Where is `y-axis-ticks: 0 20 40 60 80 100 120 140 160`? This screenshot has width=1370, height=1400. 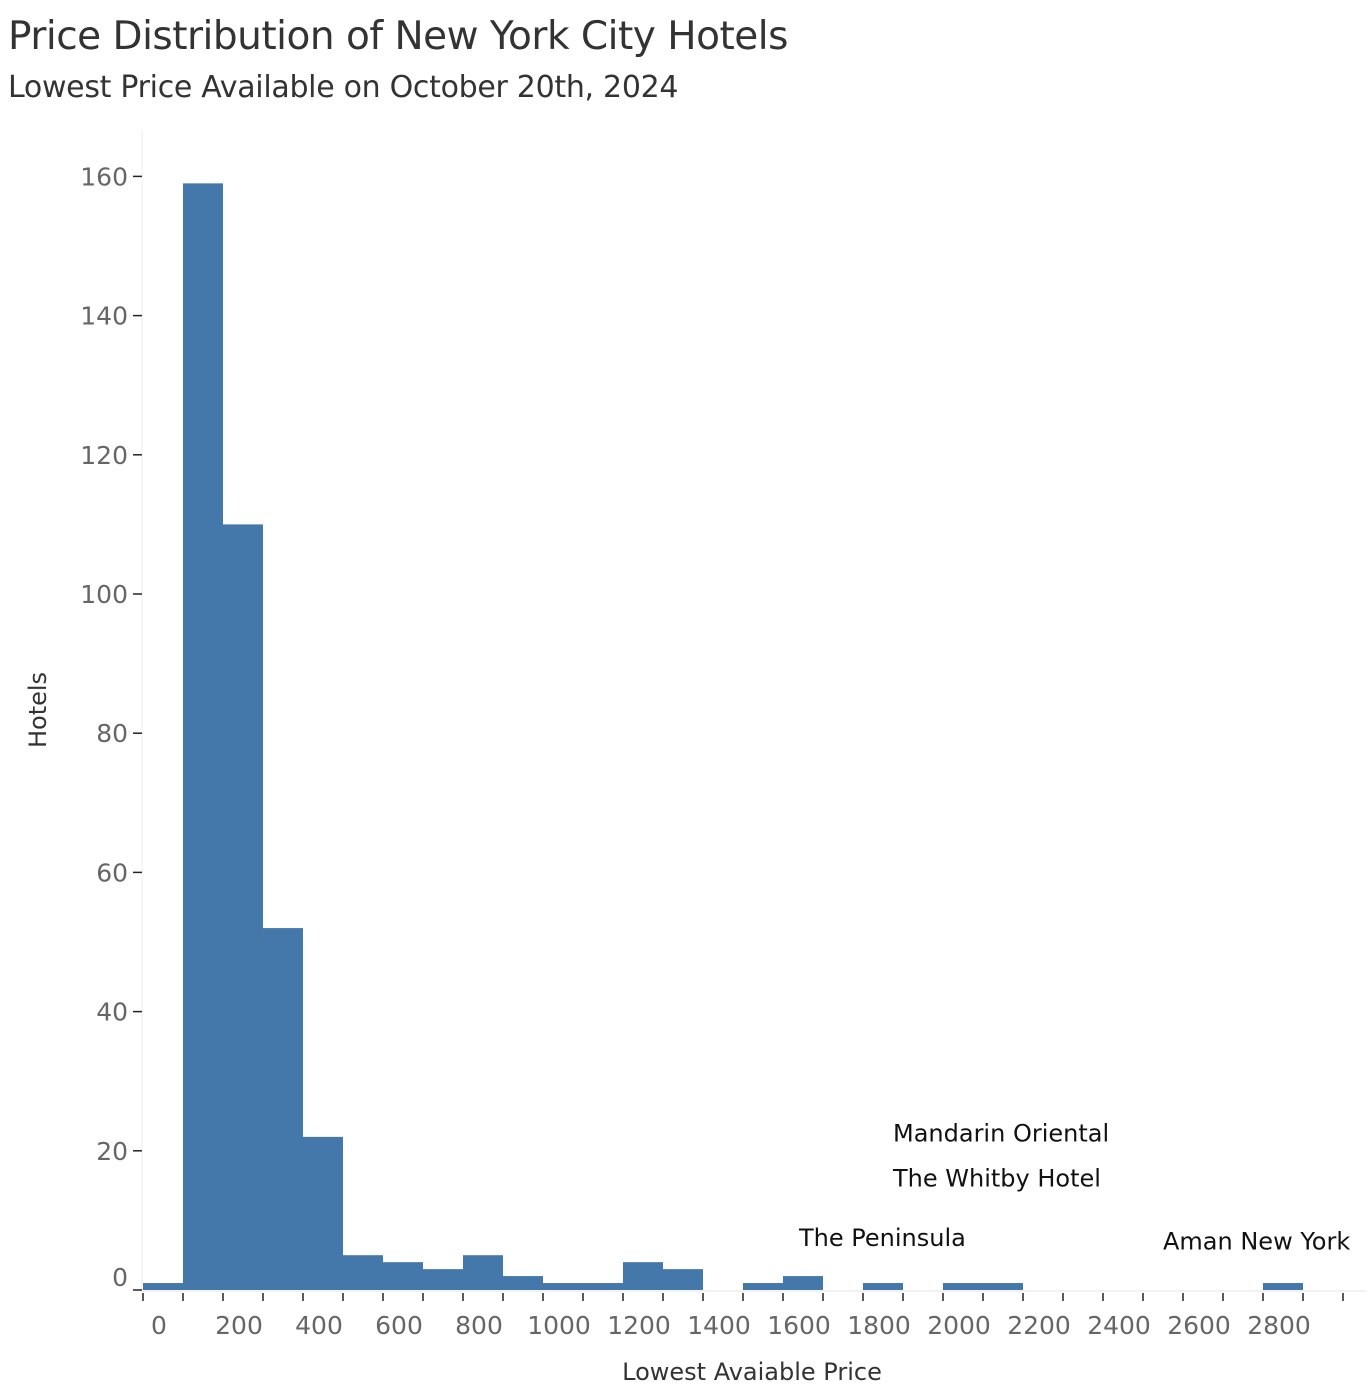
y-axis-ticks: 0 20 40 60 80 100 120 140 160 is located at coordinates (111, 727).